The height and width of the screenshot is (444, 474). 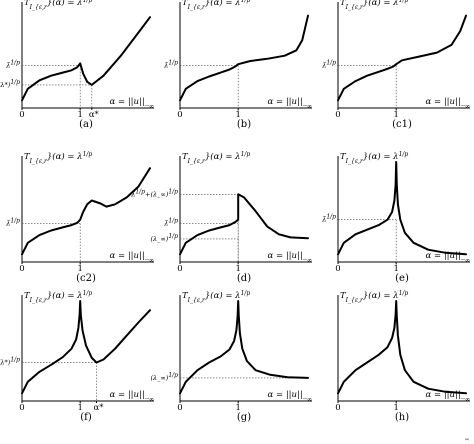 I want to click on chart-caption: (c2), so click(x=86, y=278).